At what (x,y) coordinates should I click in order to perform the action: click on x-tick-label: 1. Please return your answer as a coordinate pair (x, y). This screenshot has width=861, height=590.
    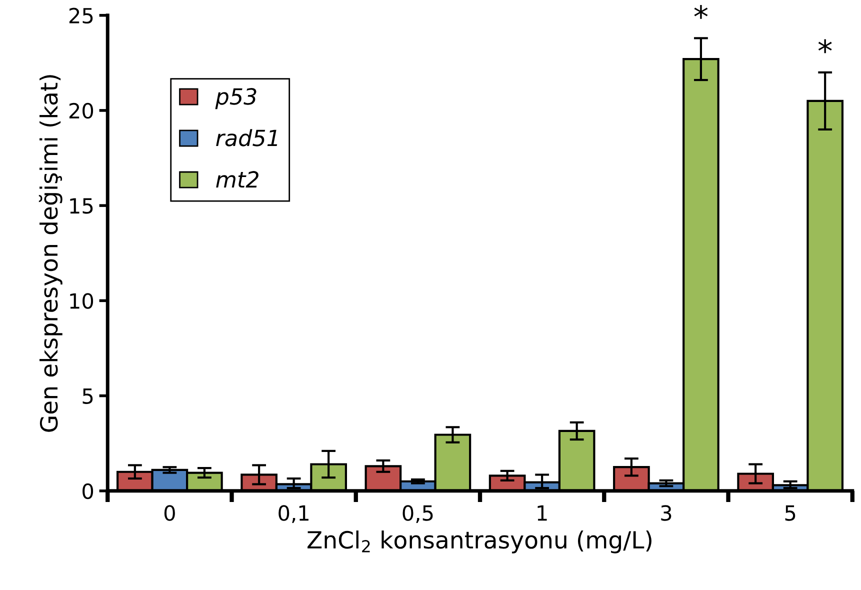
    Looking at the image, I should click on (542, 513).